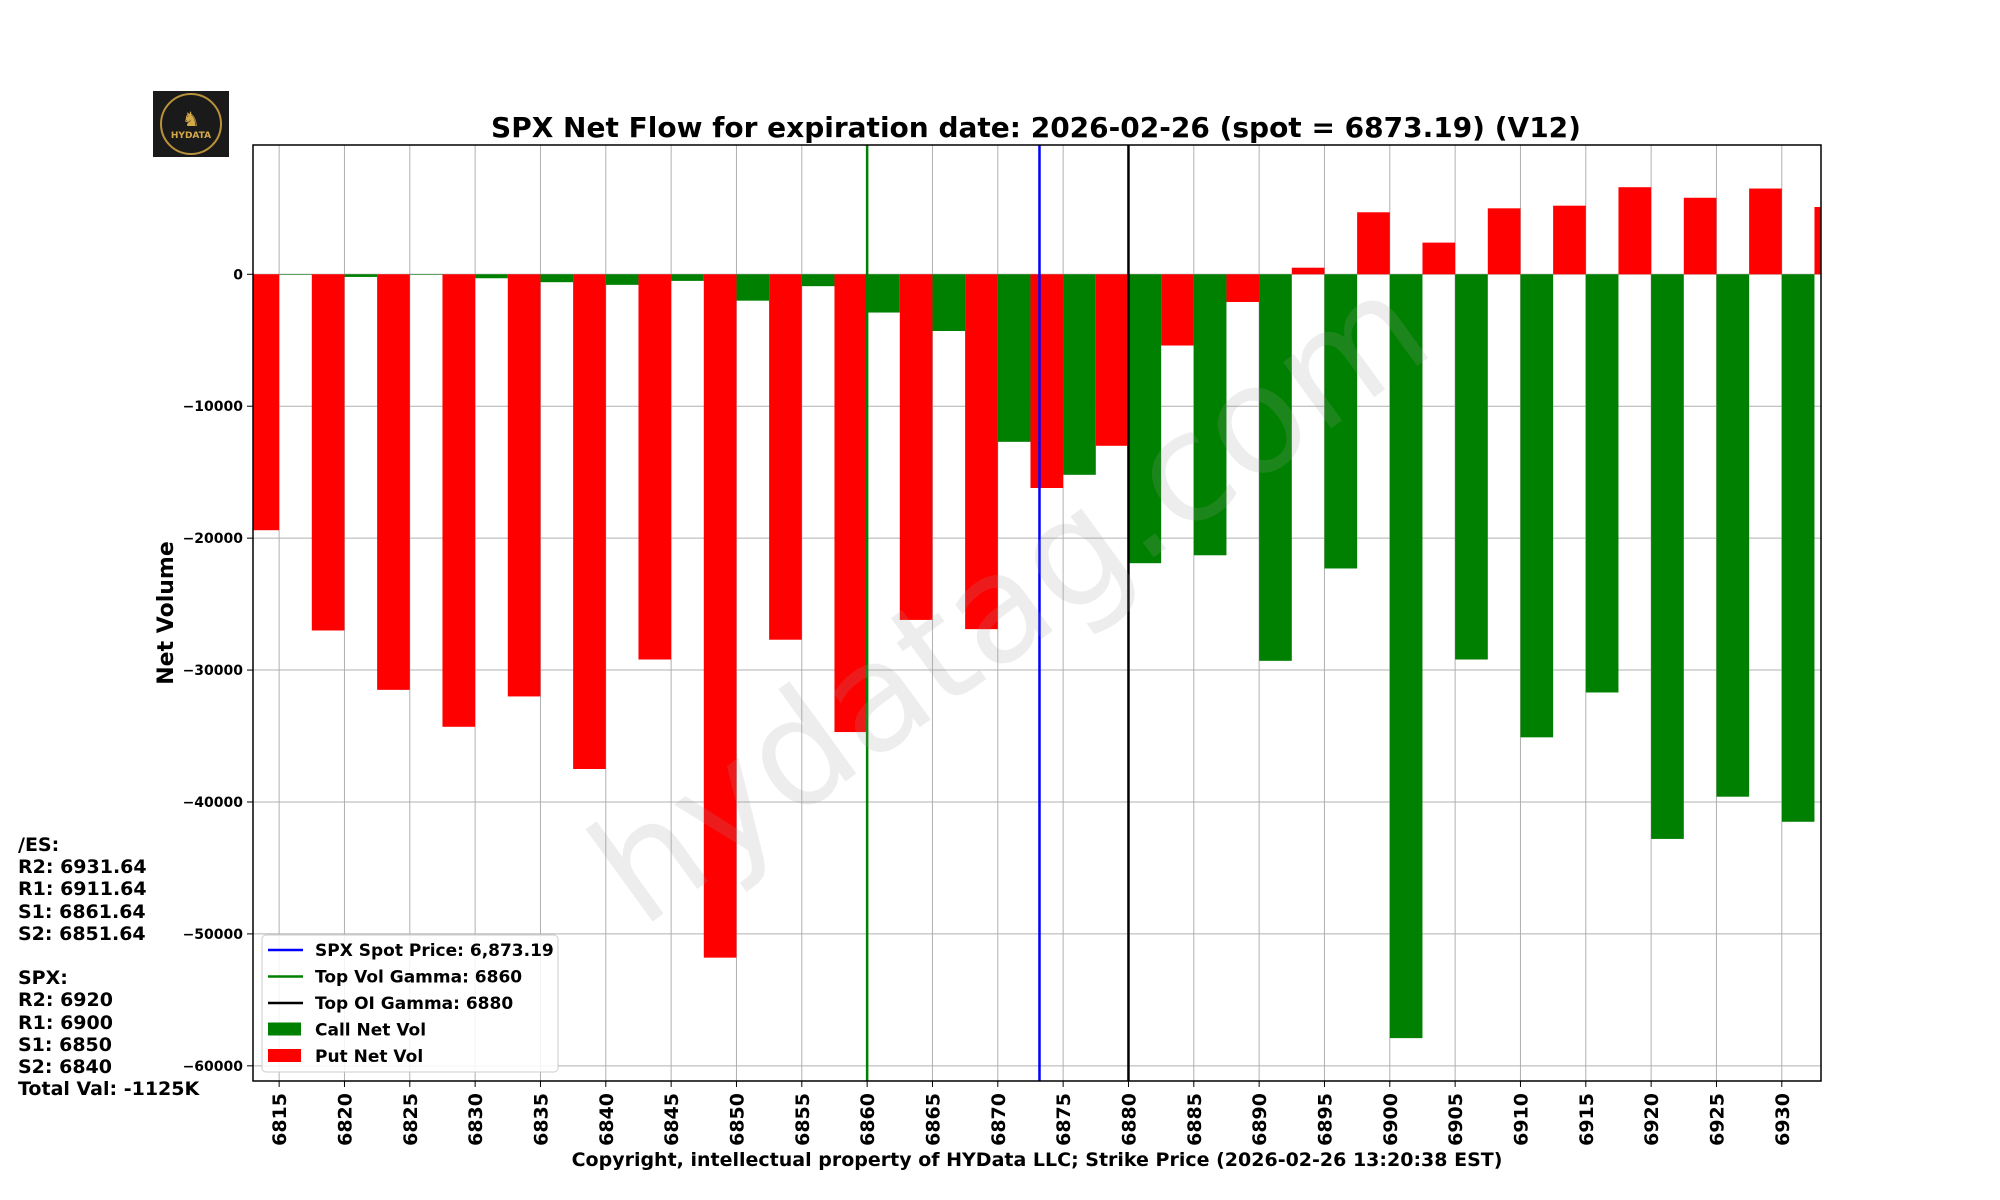  I want to click on level-line: R2: 6931.64, so click(82, 867).